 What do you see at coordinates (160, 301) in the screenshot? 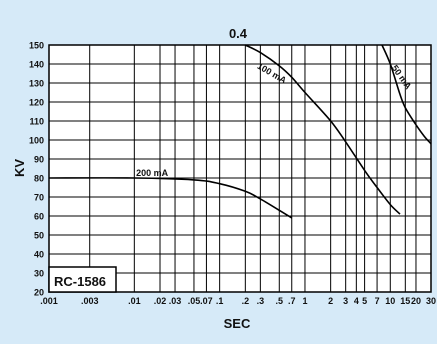
I see `x-tick-label: .02` at bounding box center [160, 301].